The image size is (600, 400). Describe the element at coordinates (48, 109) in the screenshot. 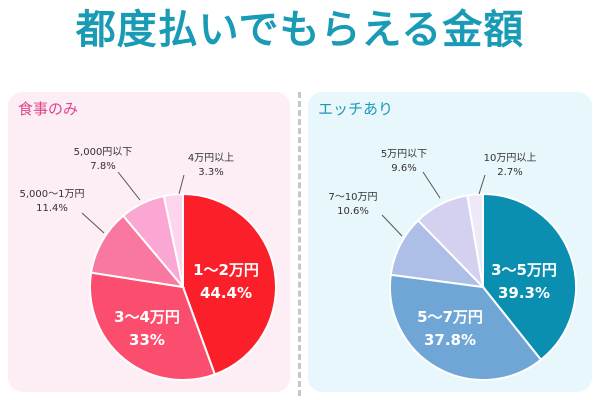

I see `chart-title-meal-only: 食事のみ` at that location.